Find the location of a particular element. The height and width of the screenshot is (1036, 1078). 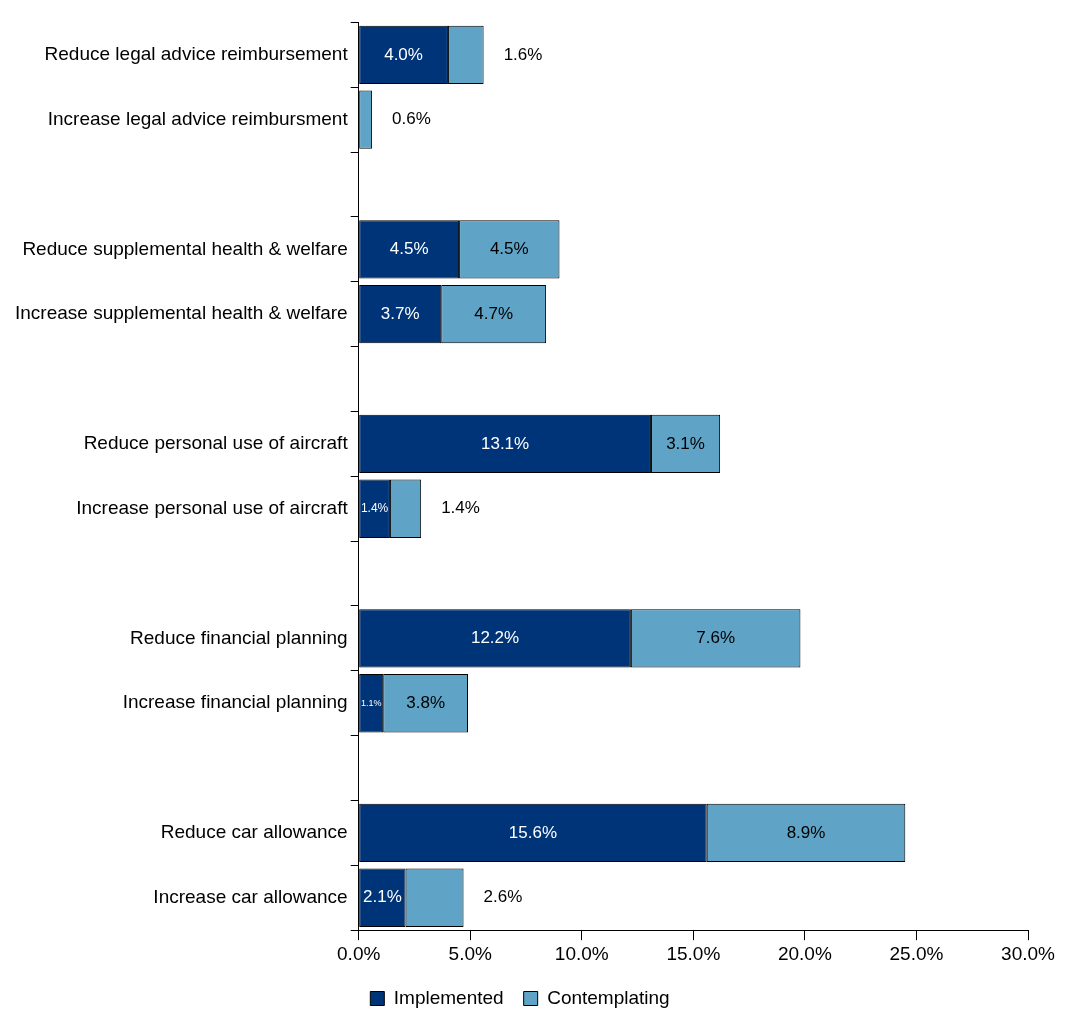

data-label: 3.7% is located at coordinates (400, 313).